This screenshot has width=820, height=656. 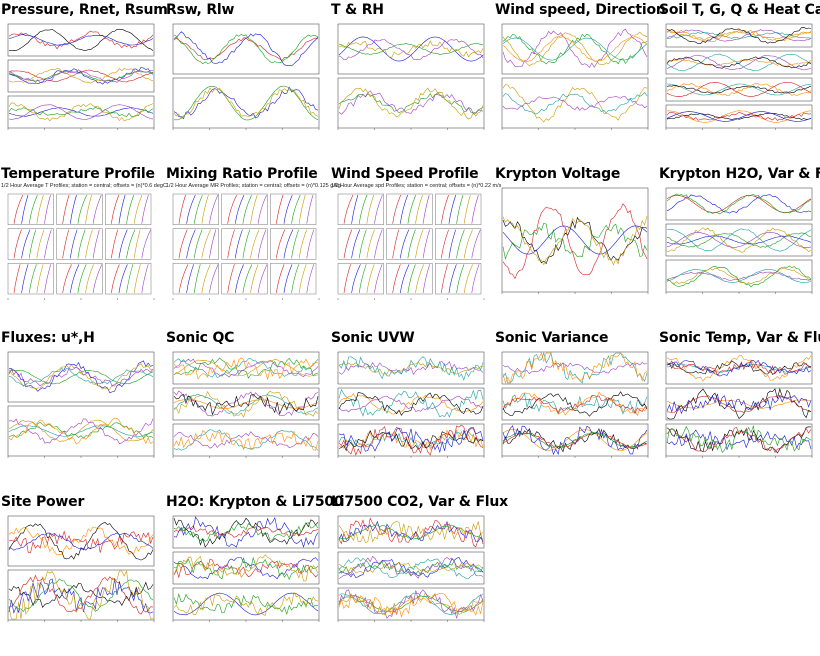 I want to click on tile-title: Krypton Voltage, so click(x=558, y=174).